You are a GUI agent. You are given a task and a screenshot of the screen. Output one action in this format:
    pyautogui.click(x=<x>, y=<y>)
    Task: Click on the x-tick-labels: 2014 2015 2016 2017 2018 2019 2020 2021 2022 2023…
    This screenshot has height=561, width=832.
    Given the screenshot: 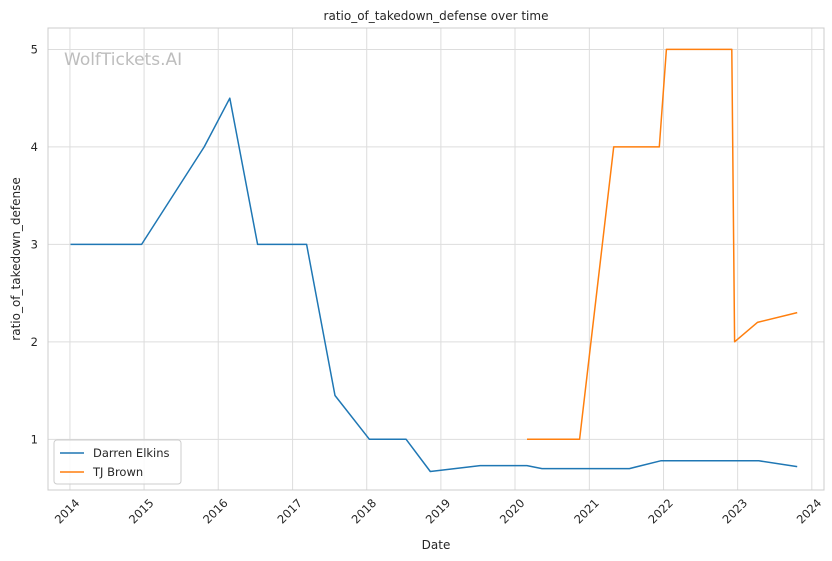 What is the action you would take?
    pyautogui.click(x=438, y=511)
    